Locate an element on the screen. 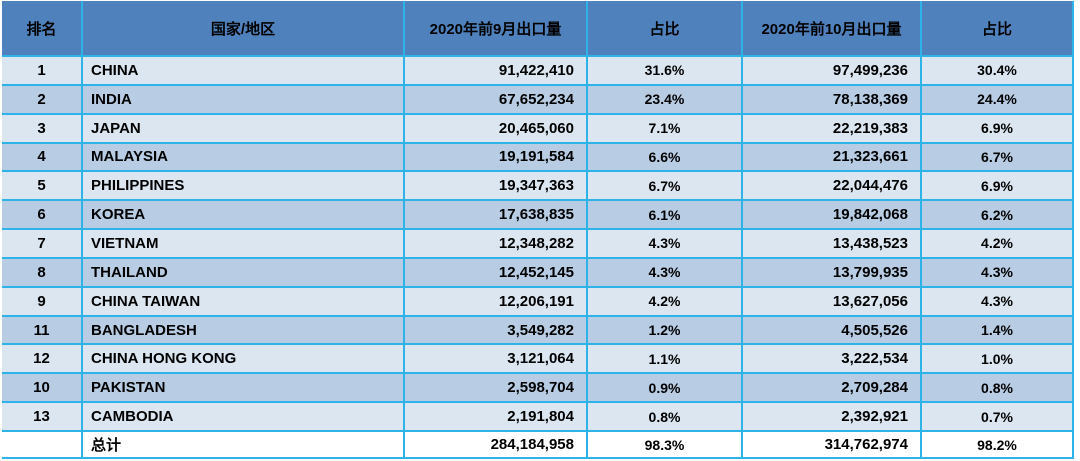 The height and width of the screenshot is (461, 1080). rank-cell: 13 is located at coordinates (42, 416).